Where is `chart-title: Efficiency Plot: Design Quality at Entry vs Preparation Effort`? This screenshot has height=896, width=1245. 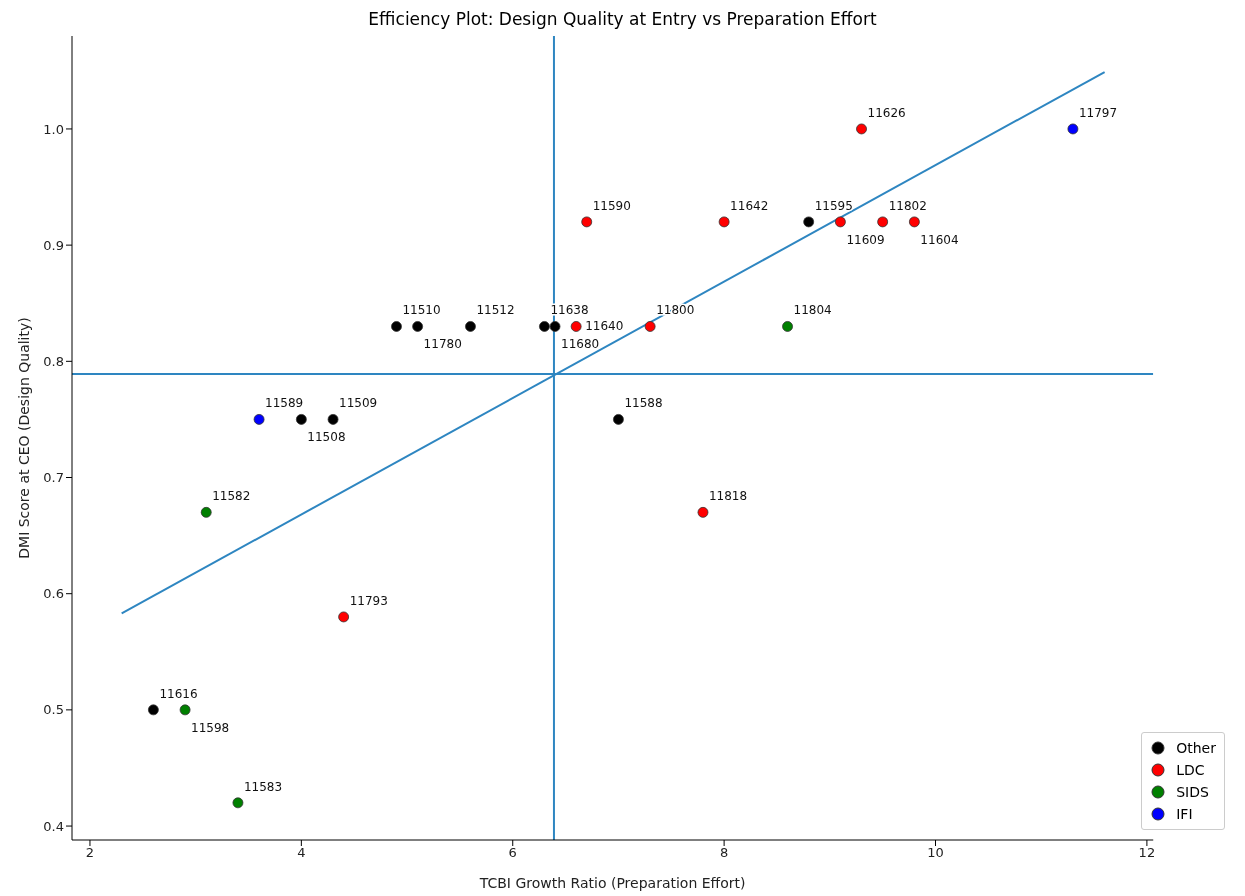
chart-title: Efficiency Plot: Design Quality at Entry vs Preparation Effort is located at coordinates (622, 19).